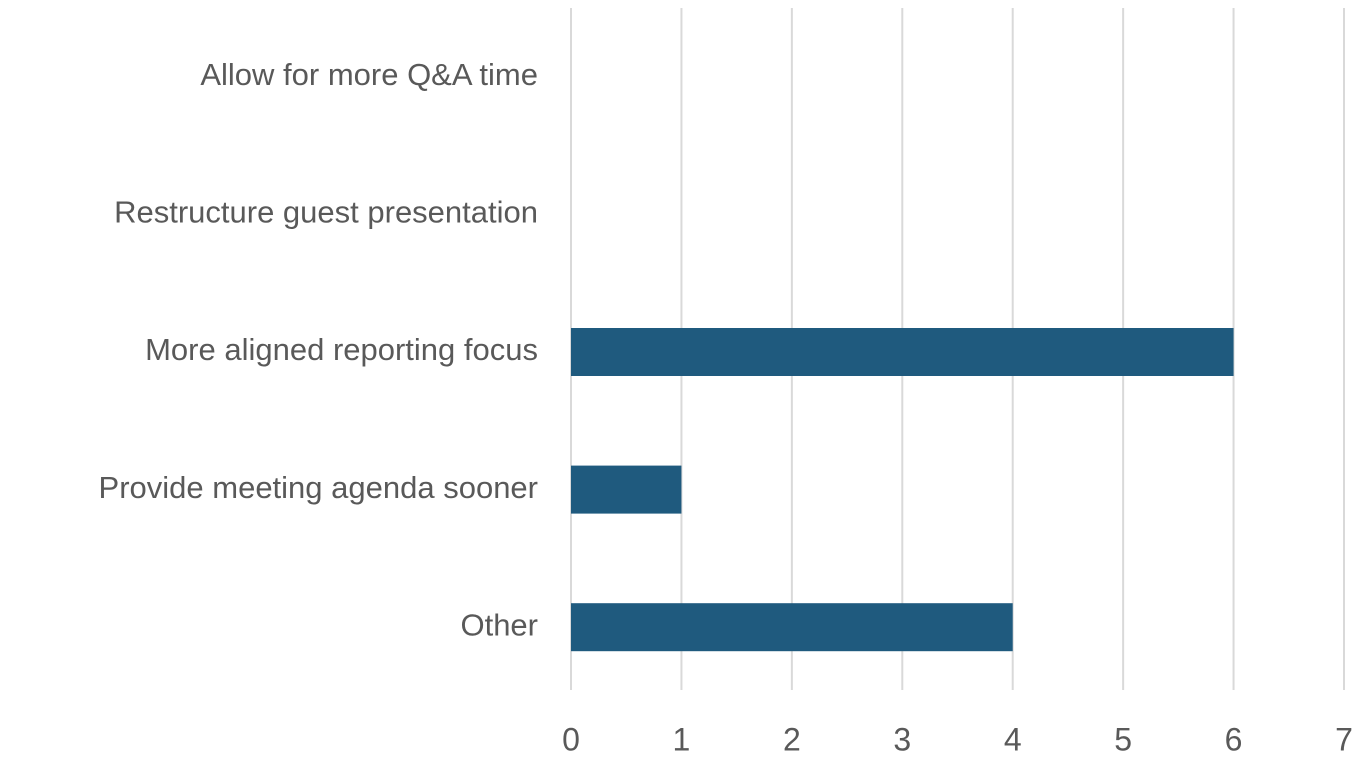 Image resolution: width=1358 pixels, height=760 pixels. Describe the element at coordinates (571, 739) in the screenshot. I see `x-tick-label: 0` at that location.